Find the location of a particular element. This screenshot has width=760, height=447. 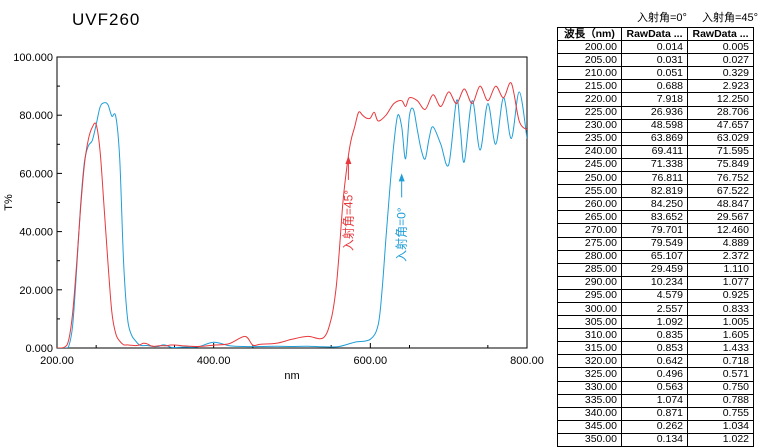

table-cell: 0.563 is located at coordinates (654, 387).